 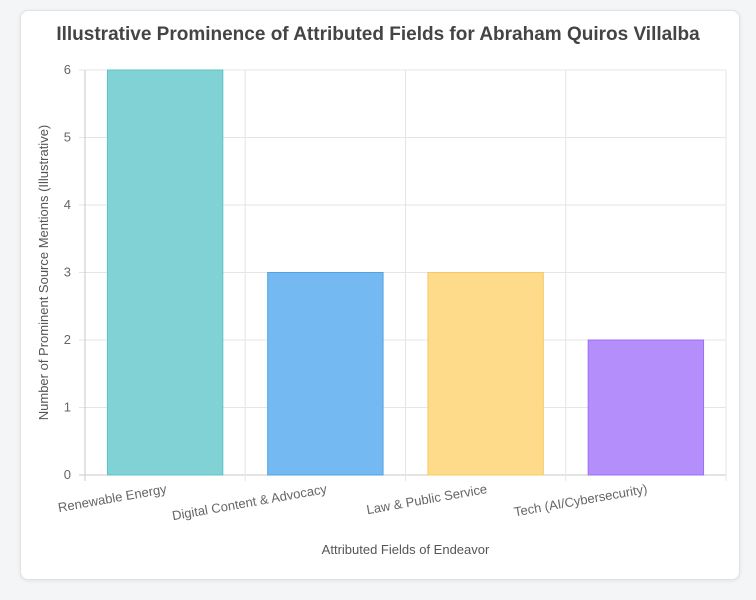 What do you see at coordinates (406, 549) in the screenshot?
I see `x-axis-title: Attributed Fields of Endeavor` at bounding box center [406, 549].